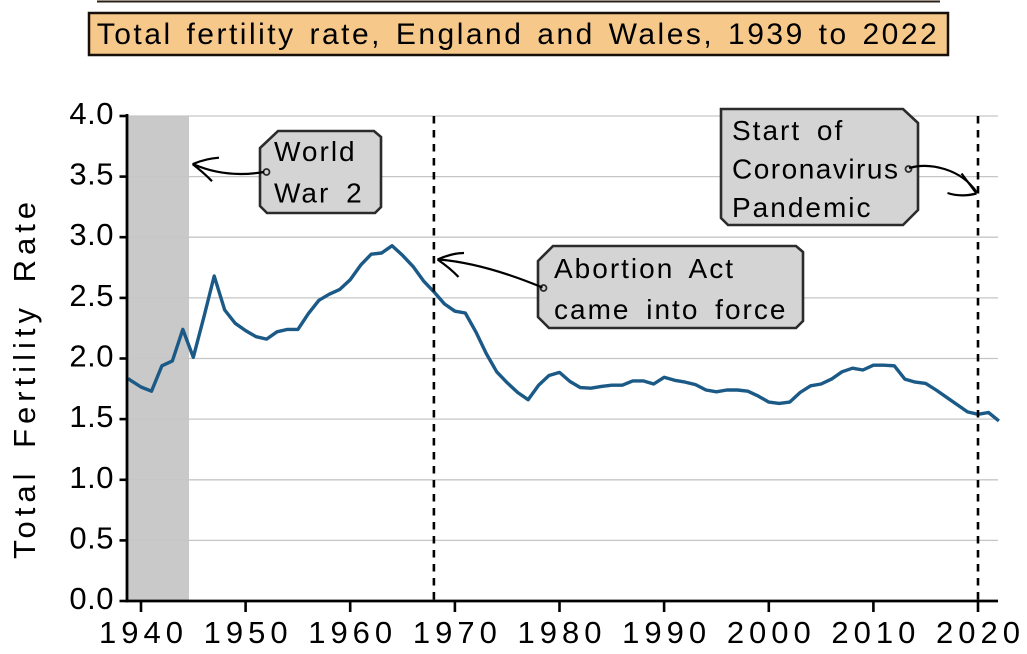 The height and width of the screenshot is (654, 1027). Describe the element at coordinates (91, 477) in the screenshot. I see `svg-text: 1.0` at that location.